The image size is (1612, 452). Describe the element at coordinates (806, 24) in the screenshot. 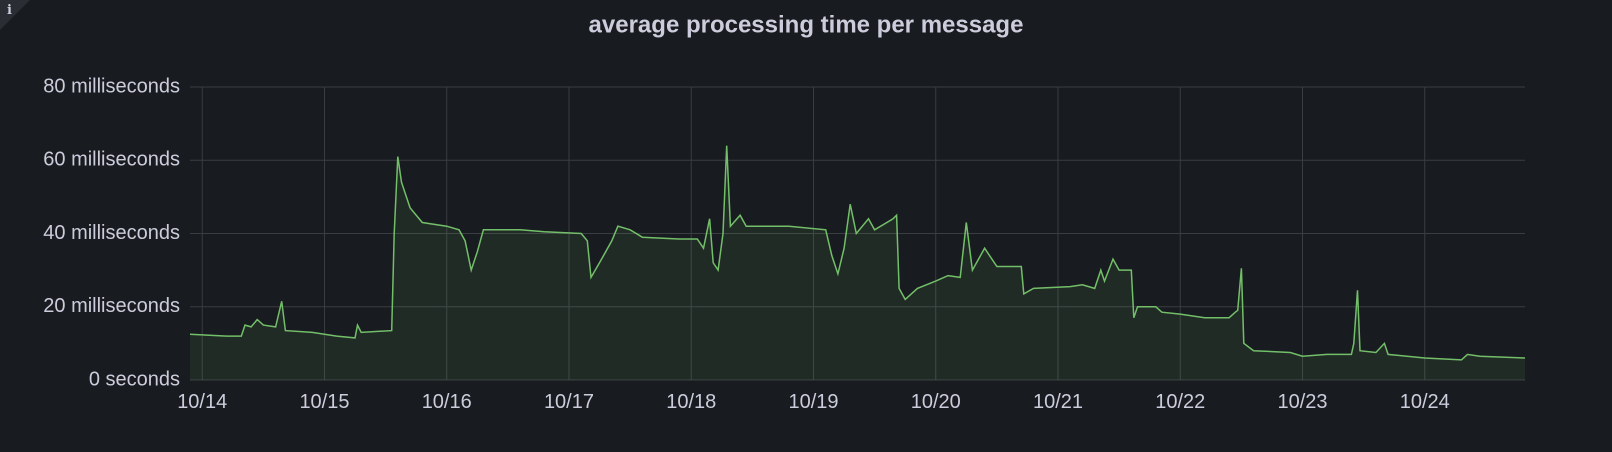

I see `chart-title: average processing time per message` at that location.